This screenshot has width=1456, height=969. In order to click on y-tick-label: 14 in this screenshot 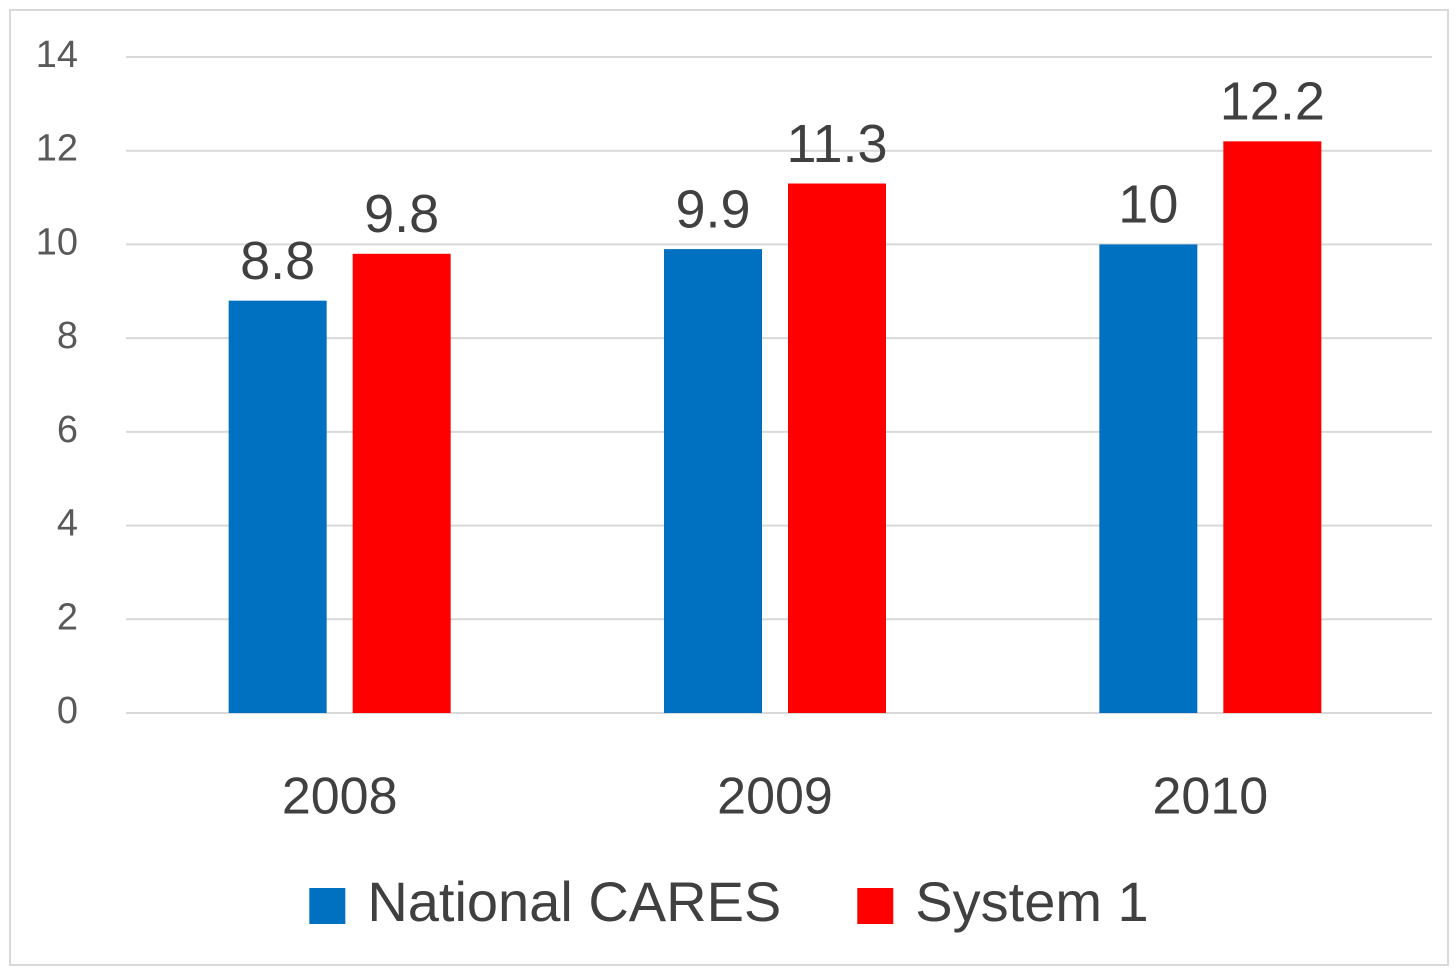, I will do `click(57, 55)`.